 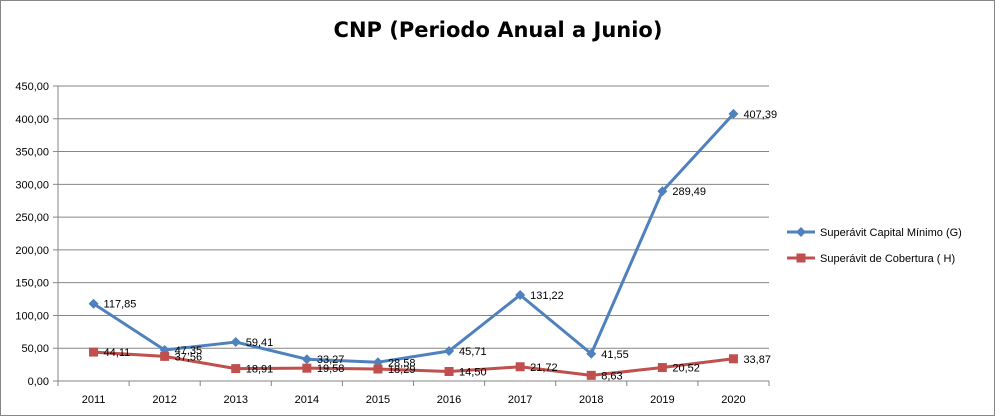 I want to click on x-tick-label: 2018, so click(x=591, y=400).